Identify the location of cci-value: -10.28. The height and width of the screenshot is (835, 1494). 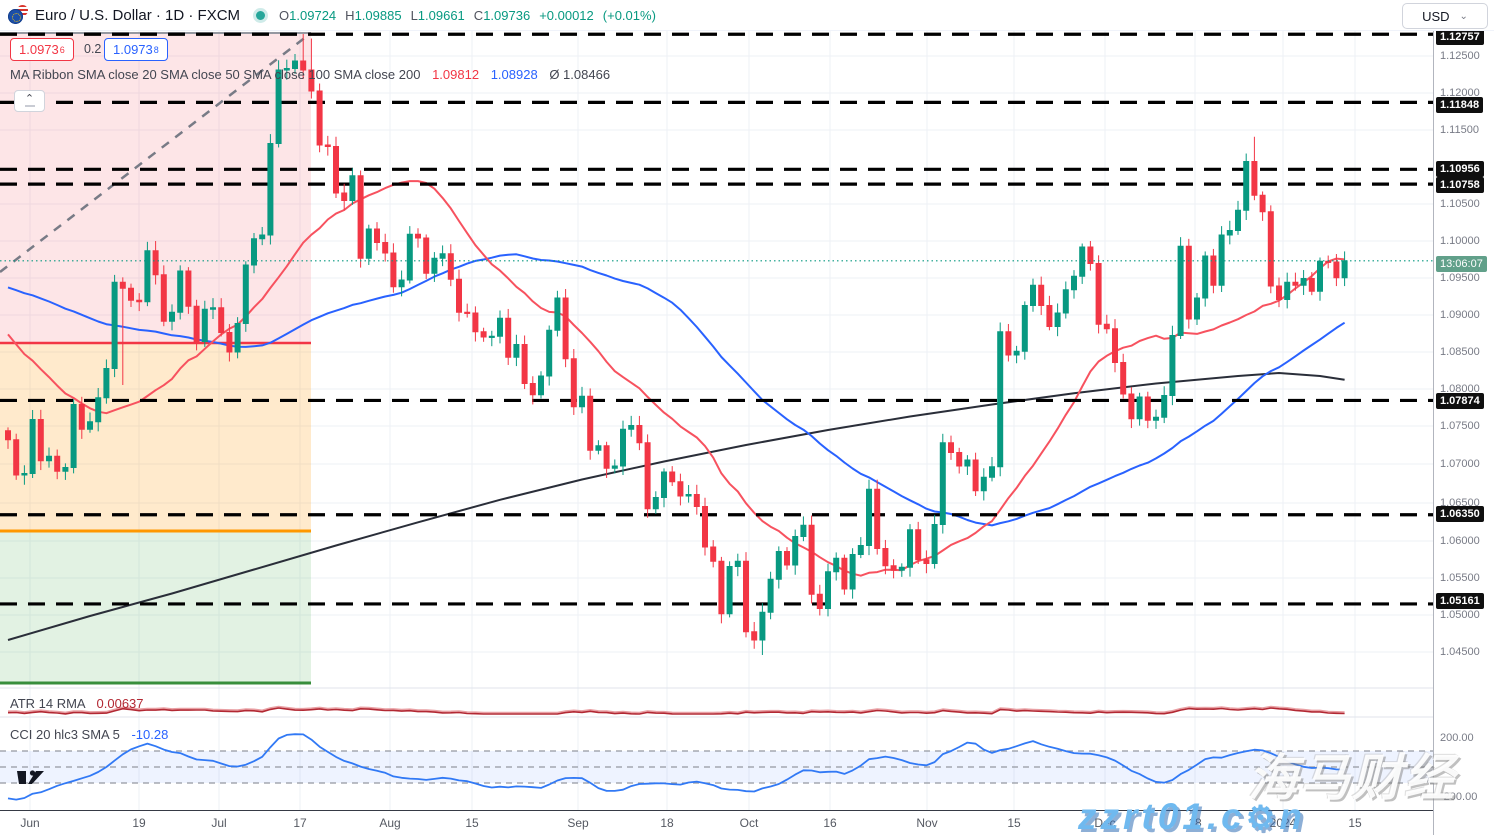
(150, 734).